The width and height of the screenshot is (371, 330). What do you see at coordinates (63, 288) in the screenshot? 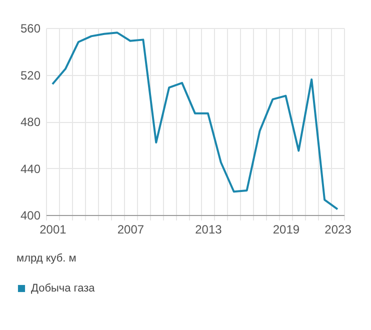
I see `legend-label: Добыча газа` at bounding box center [63, 288].